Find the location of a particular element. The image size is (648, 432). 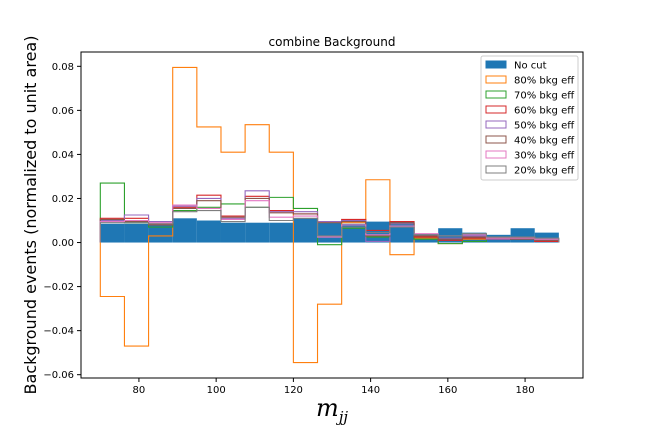

x-tick-label: 100 is located at coordinates (216, 390).